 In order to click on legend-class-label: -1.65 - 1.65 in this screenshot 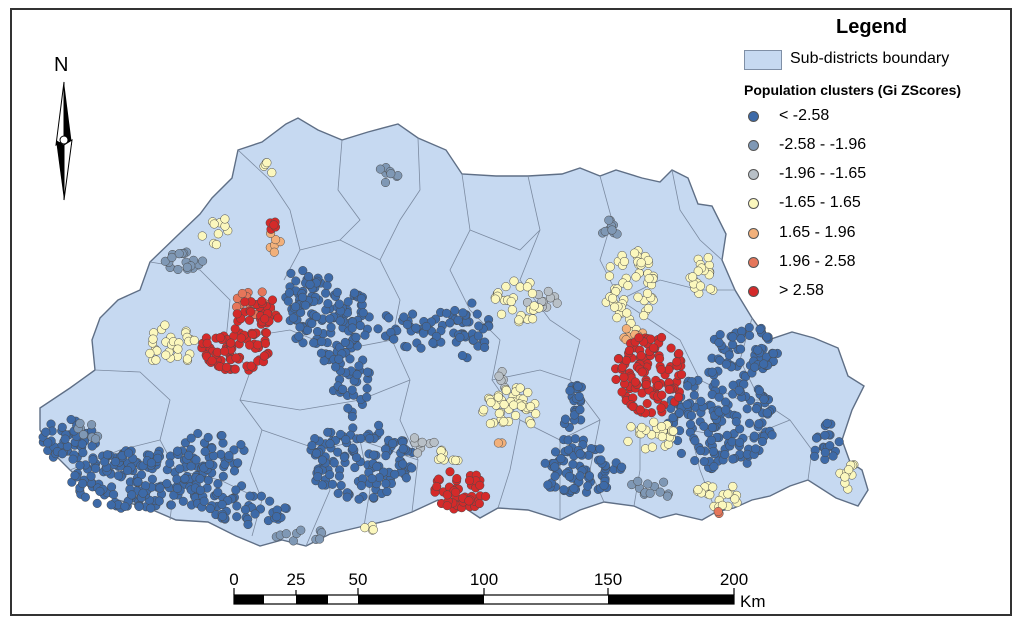, I will do `click(820, 202)`.